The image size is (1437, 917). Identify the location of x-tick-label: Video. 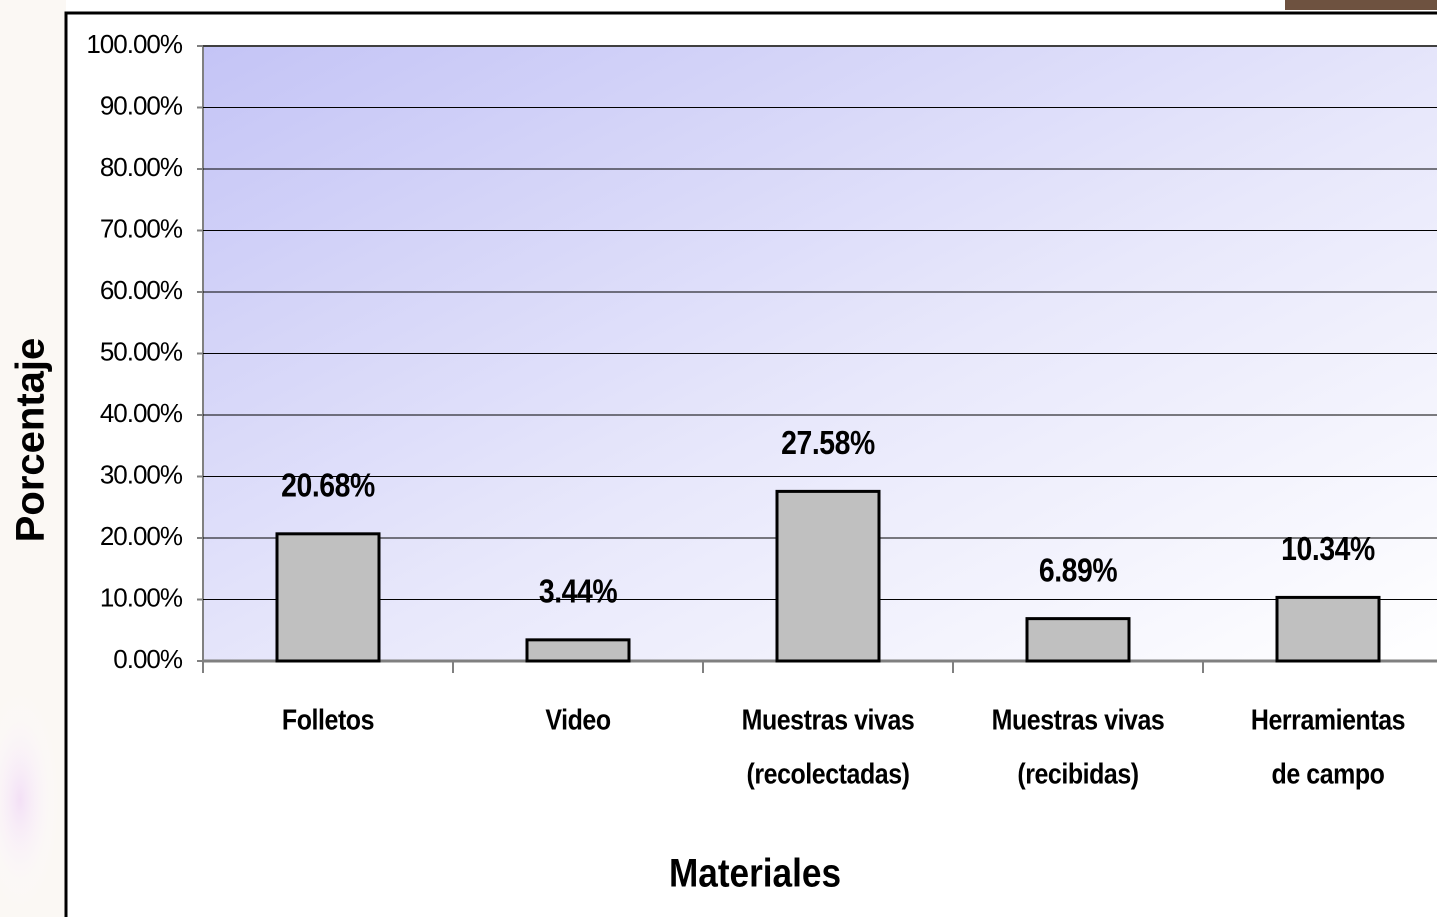
(577, 720).